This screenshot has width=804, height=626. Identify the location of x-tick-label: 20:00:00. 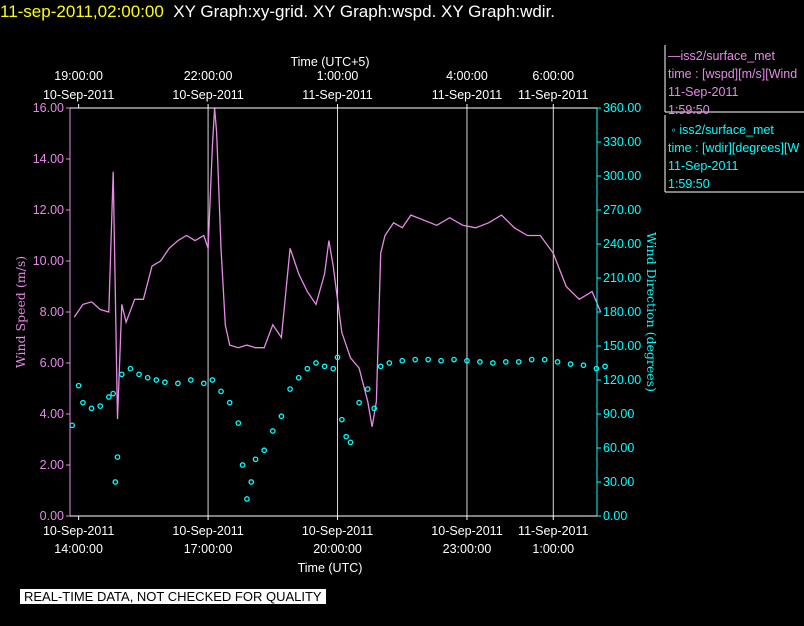
(337, 549).